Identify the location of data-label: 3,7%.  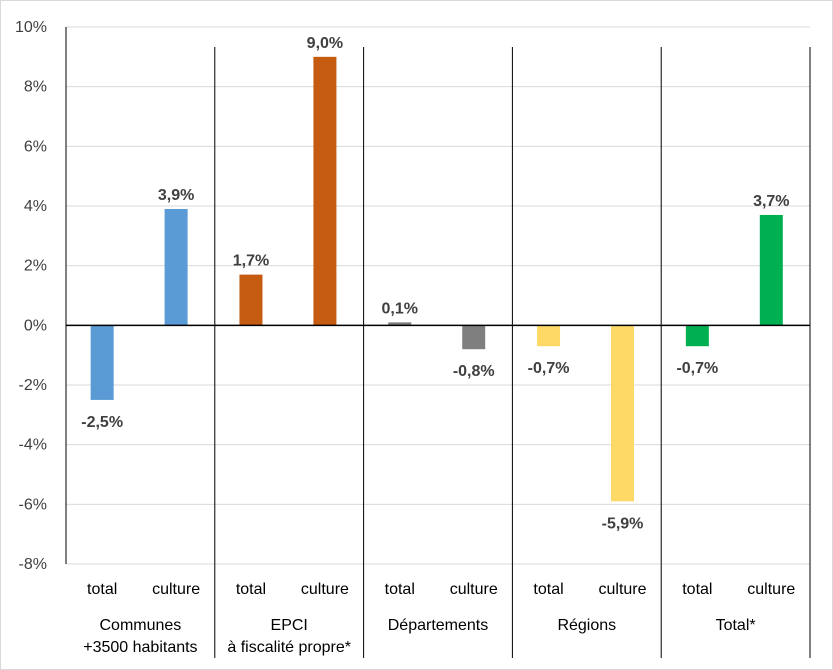
(771, 201).